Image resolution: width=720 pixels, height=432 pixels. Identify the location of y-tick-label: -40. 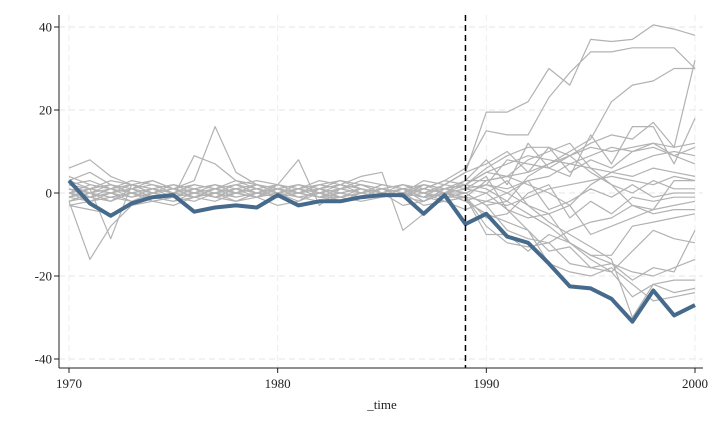
(43, 359).